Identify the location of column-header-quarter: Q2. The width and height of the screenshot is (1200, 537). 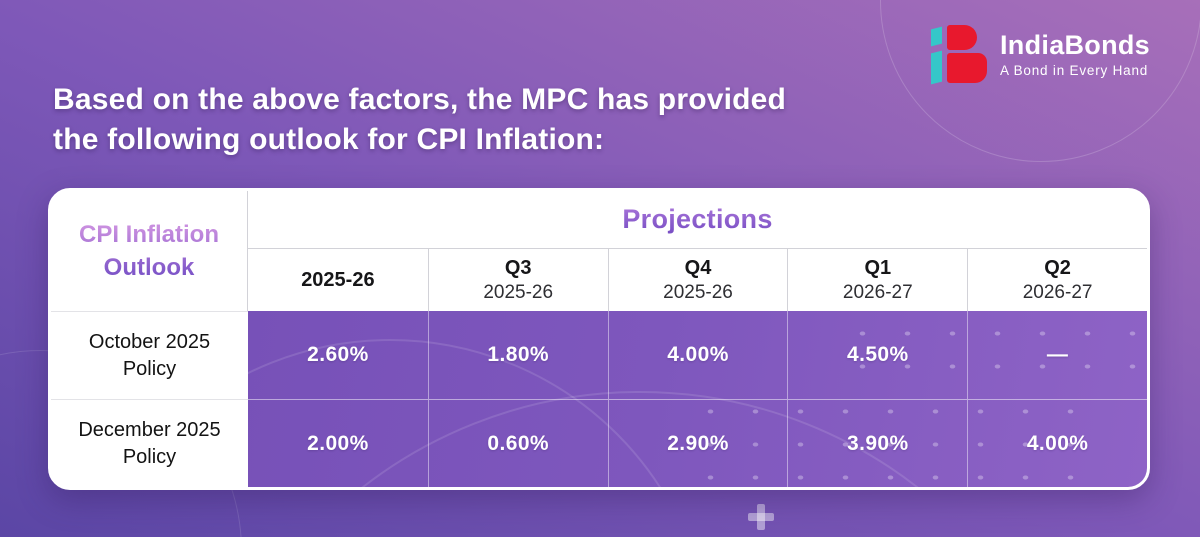
(1057, 268).